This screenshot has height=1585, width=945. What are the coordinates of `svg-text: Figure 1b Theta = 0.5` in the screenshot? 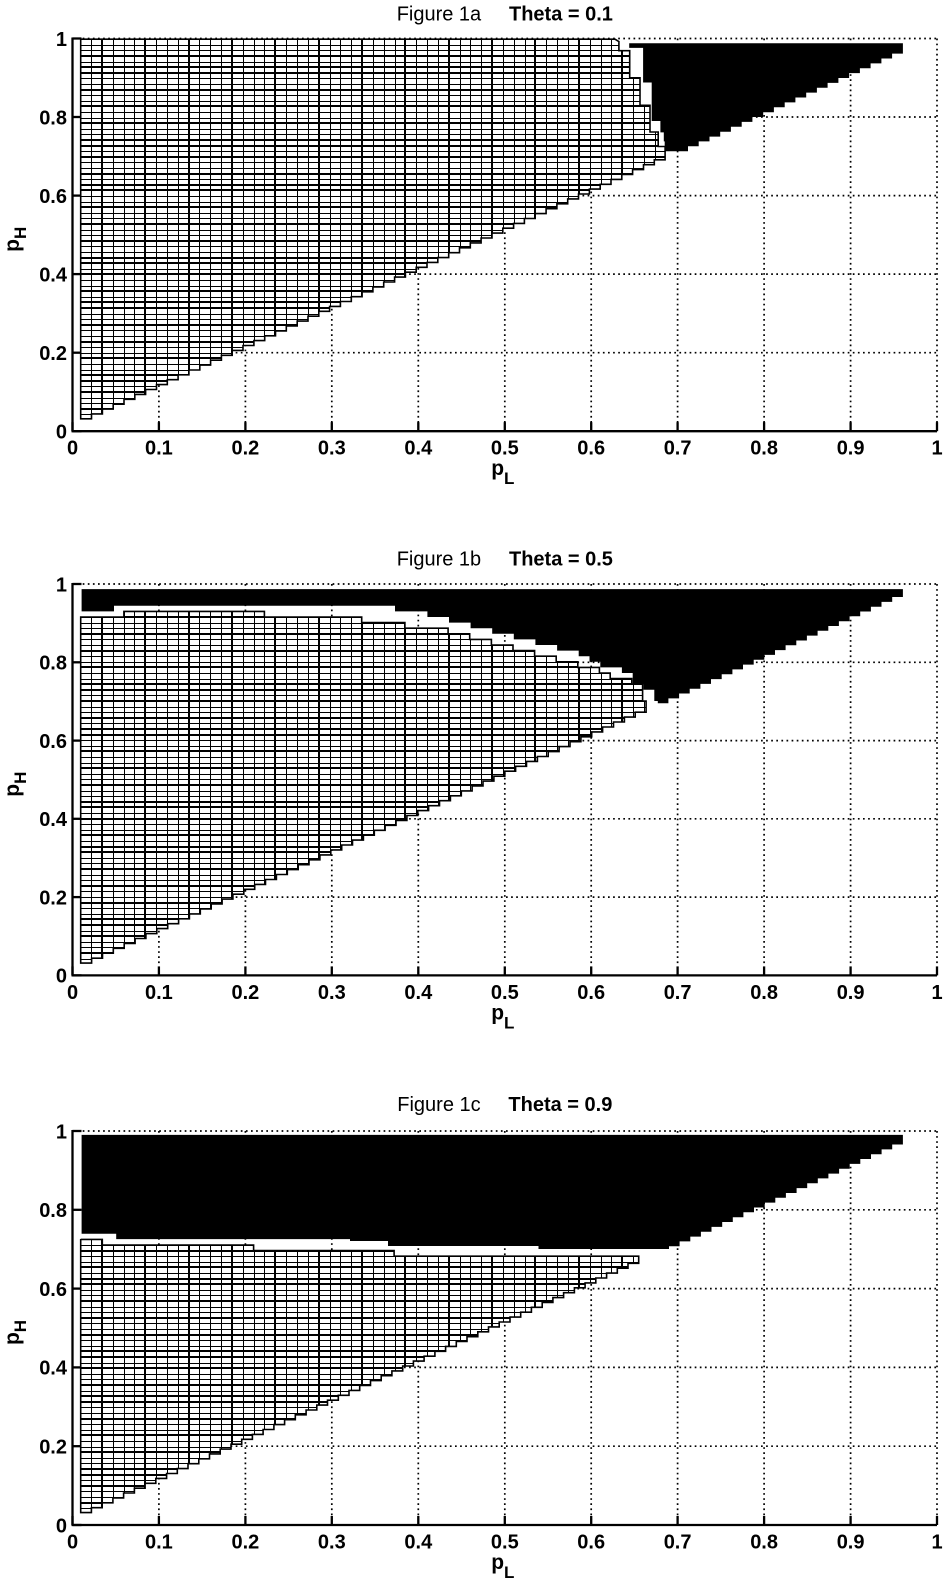 It's located at (505, 560).